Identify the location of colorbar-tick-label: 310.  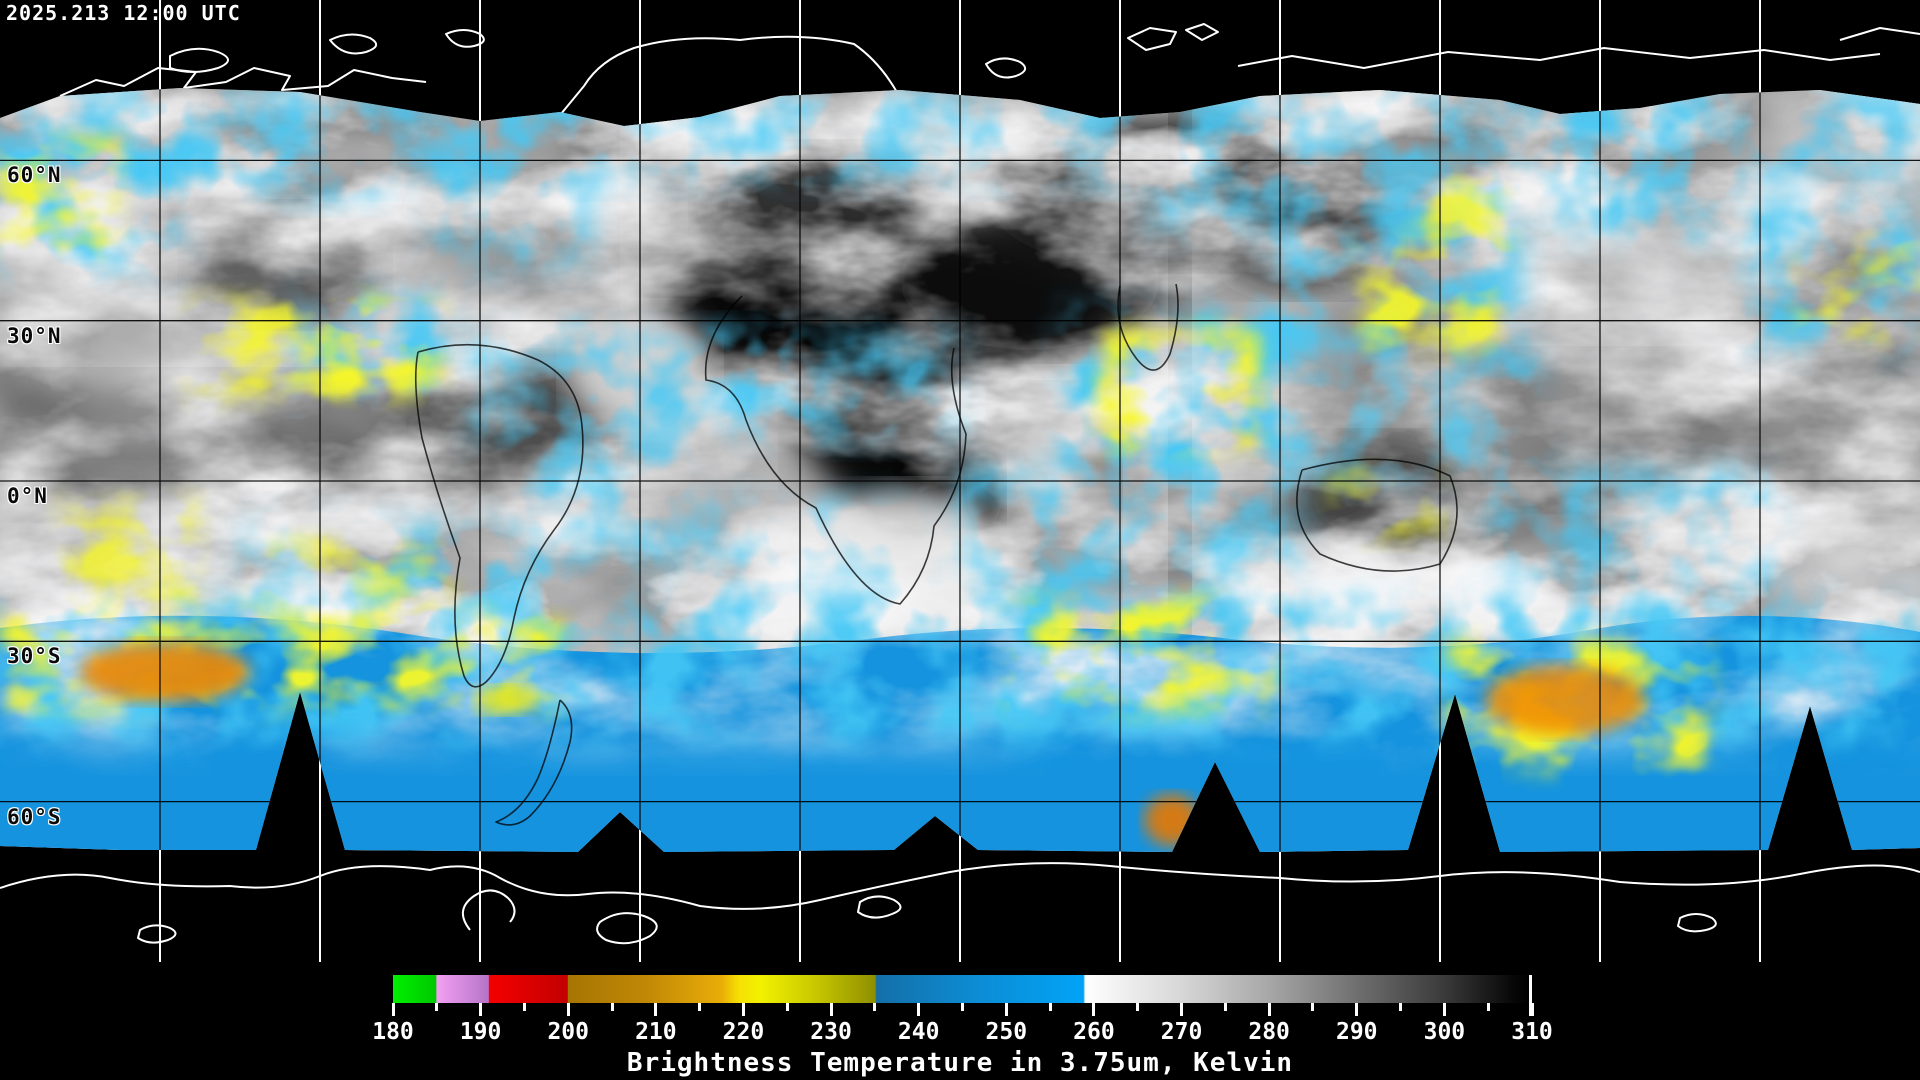
(1532, 1032).